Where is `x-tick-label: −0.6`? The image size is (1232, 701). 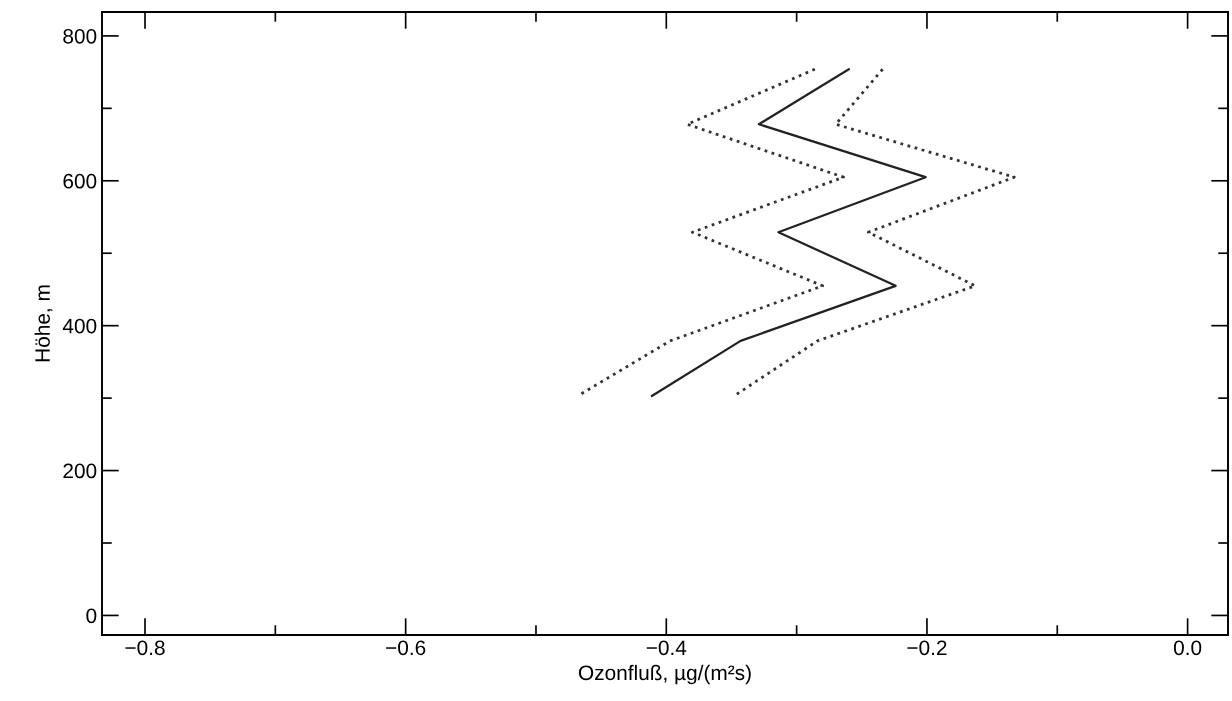 x-tick-label: −0.6 is located at coordinates (406, 648).